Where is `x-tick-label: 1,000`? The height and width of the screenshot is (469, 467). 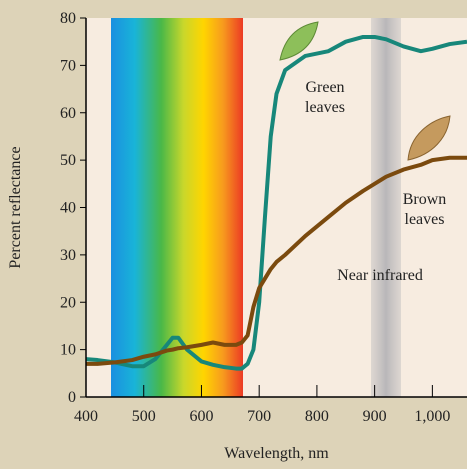 x-tick-label: 1,000 is located at coordinates (432, 416).